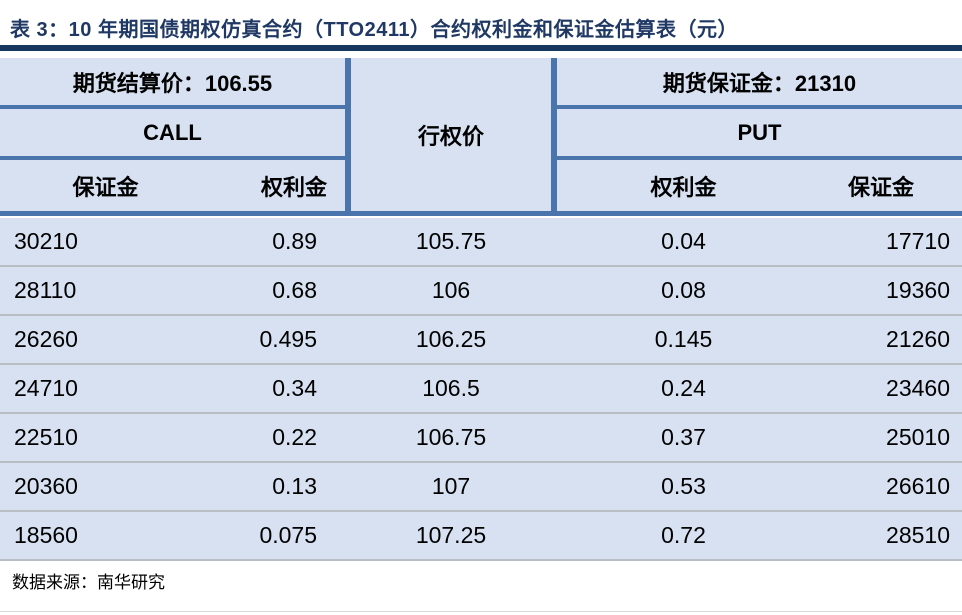  Describe the element at coordinates (46, 486) in the screenshot. I see `call-margin-value: 20360` at that location.